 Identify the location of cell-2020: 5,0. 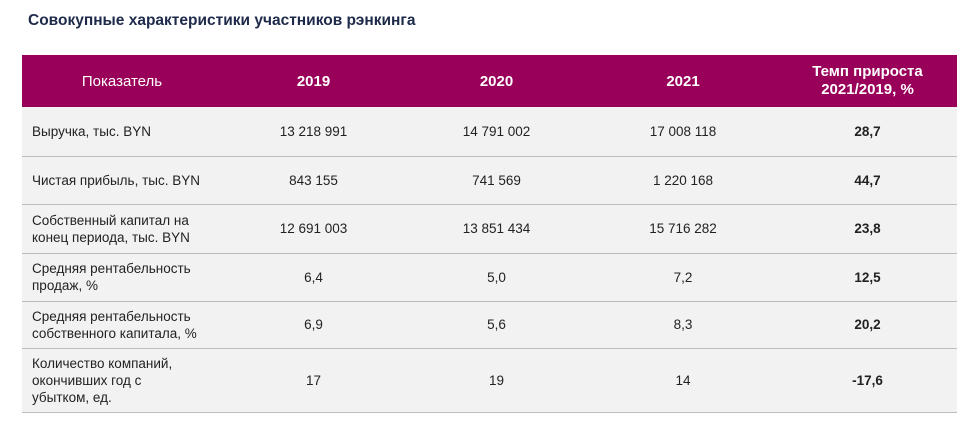
(496, 277).